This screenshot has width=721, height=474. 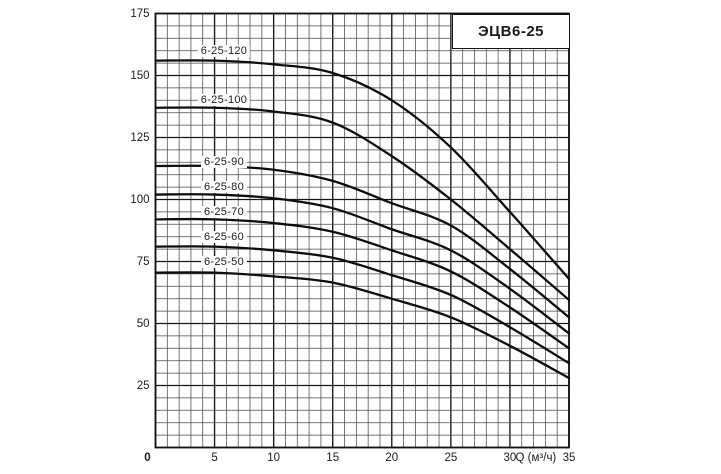 I want to click on x-tick-label: 15, so click(x=333, y=457).